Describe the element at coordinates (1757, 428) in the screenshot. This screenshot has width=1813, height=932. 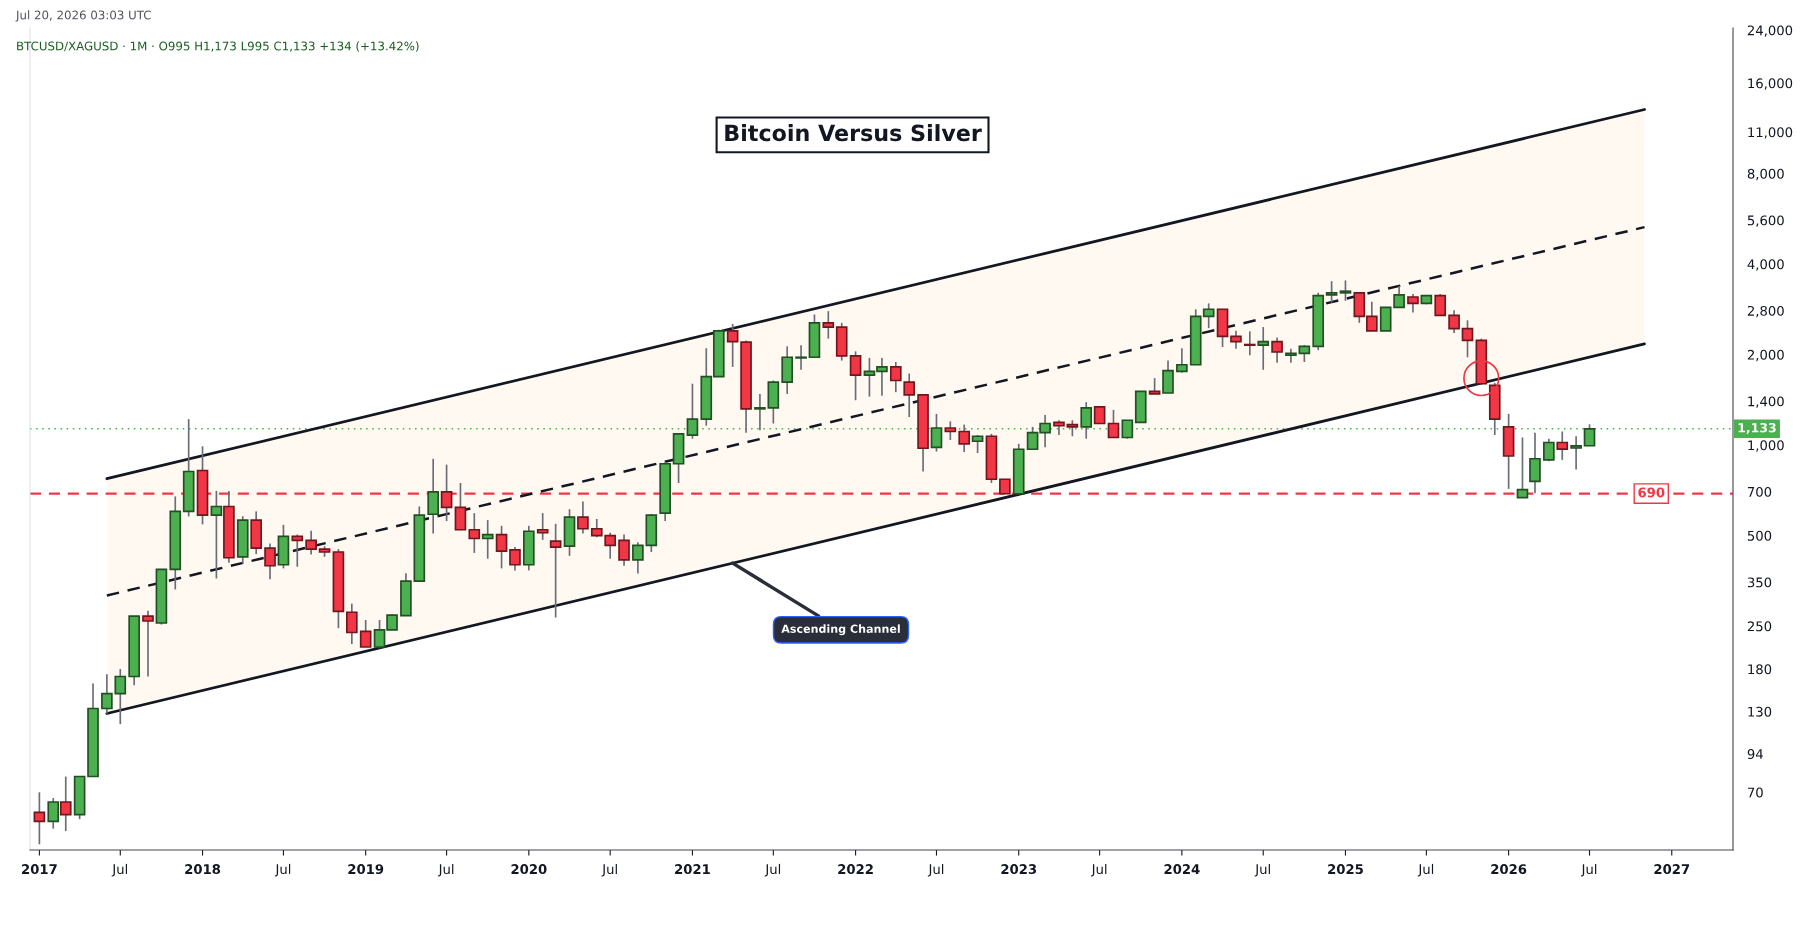
I see `ref-line-label: 1,133` at that location.